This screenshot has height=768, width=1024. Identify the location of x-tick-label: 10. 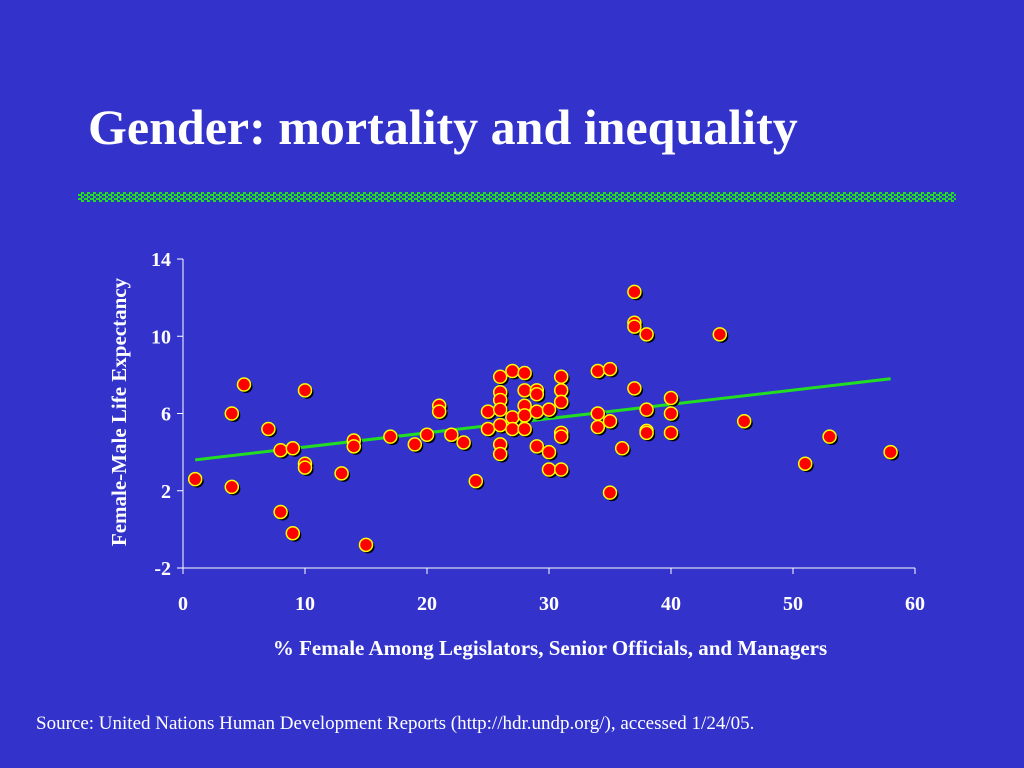
(305, 604).